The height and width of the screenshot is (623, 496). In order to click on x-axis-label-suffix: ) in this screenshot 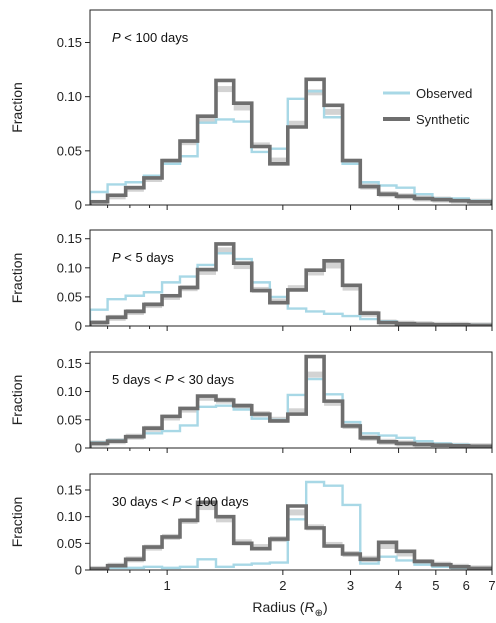, I will do `click(325, 607)`.